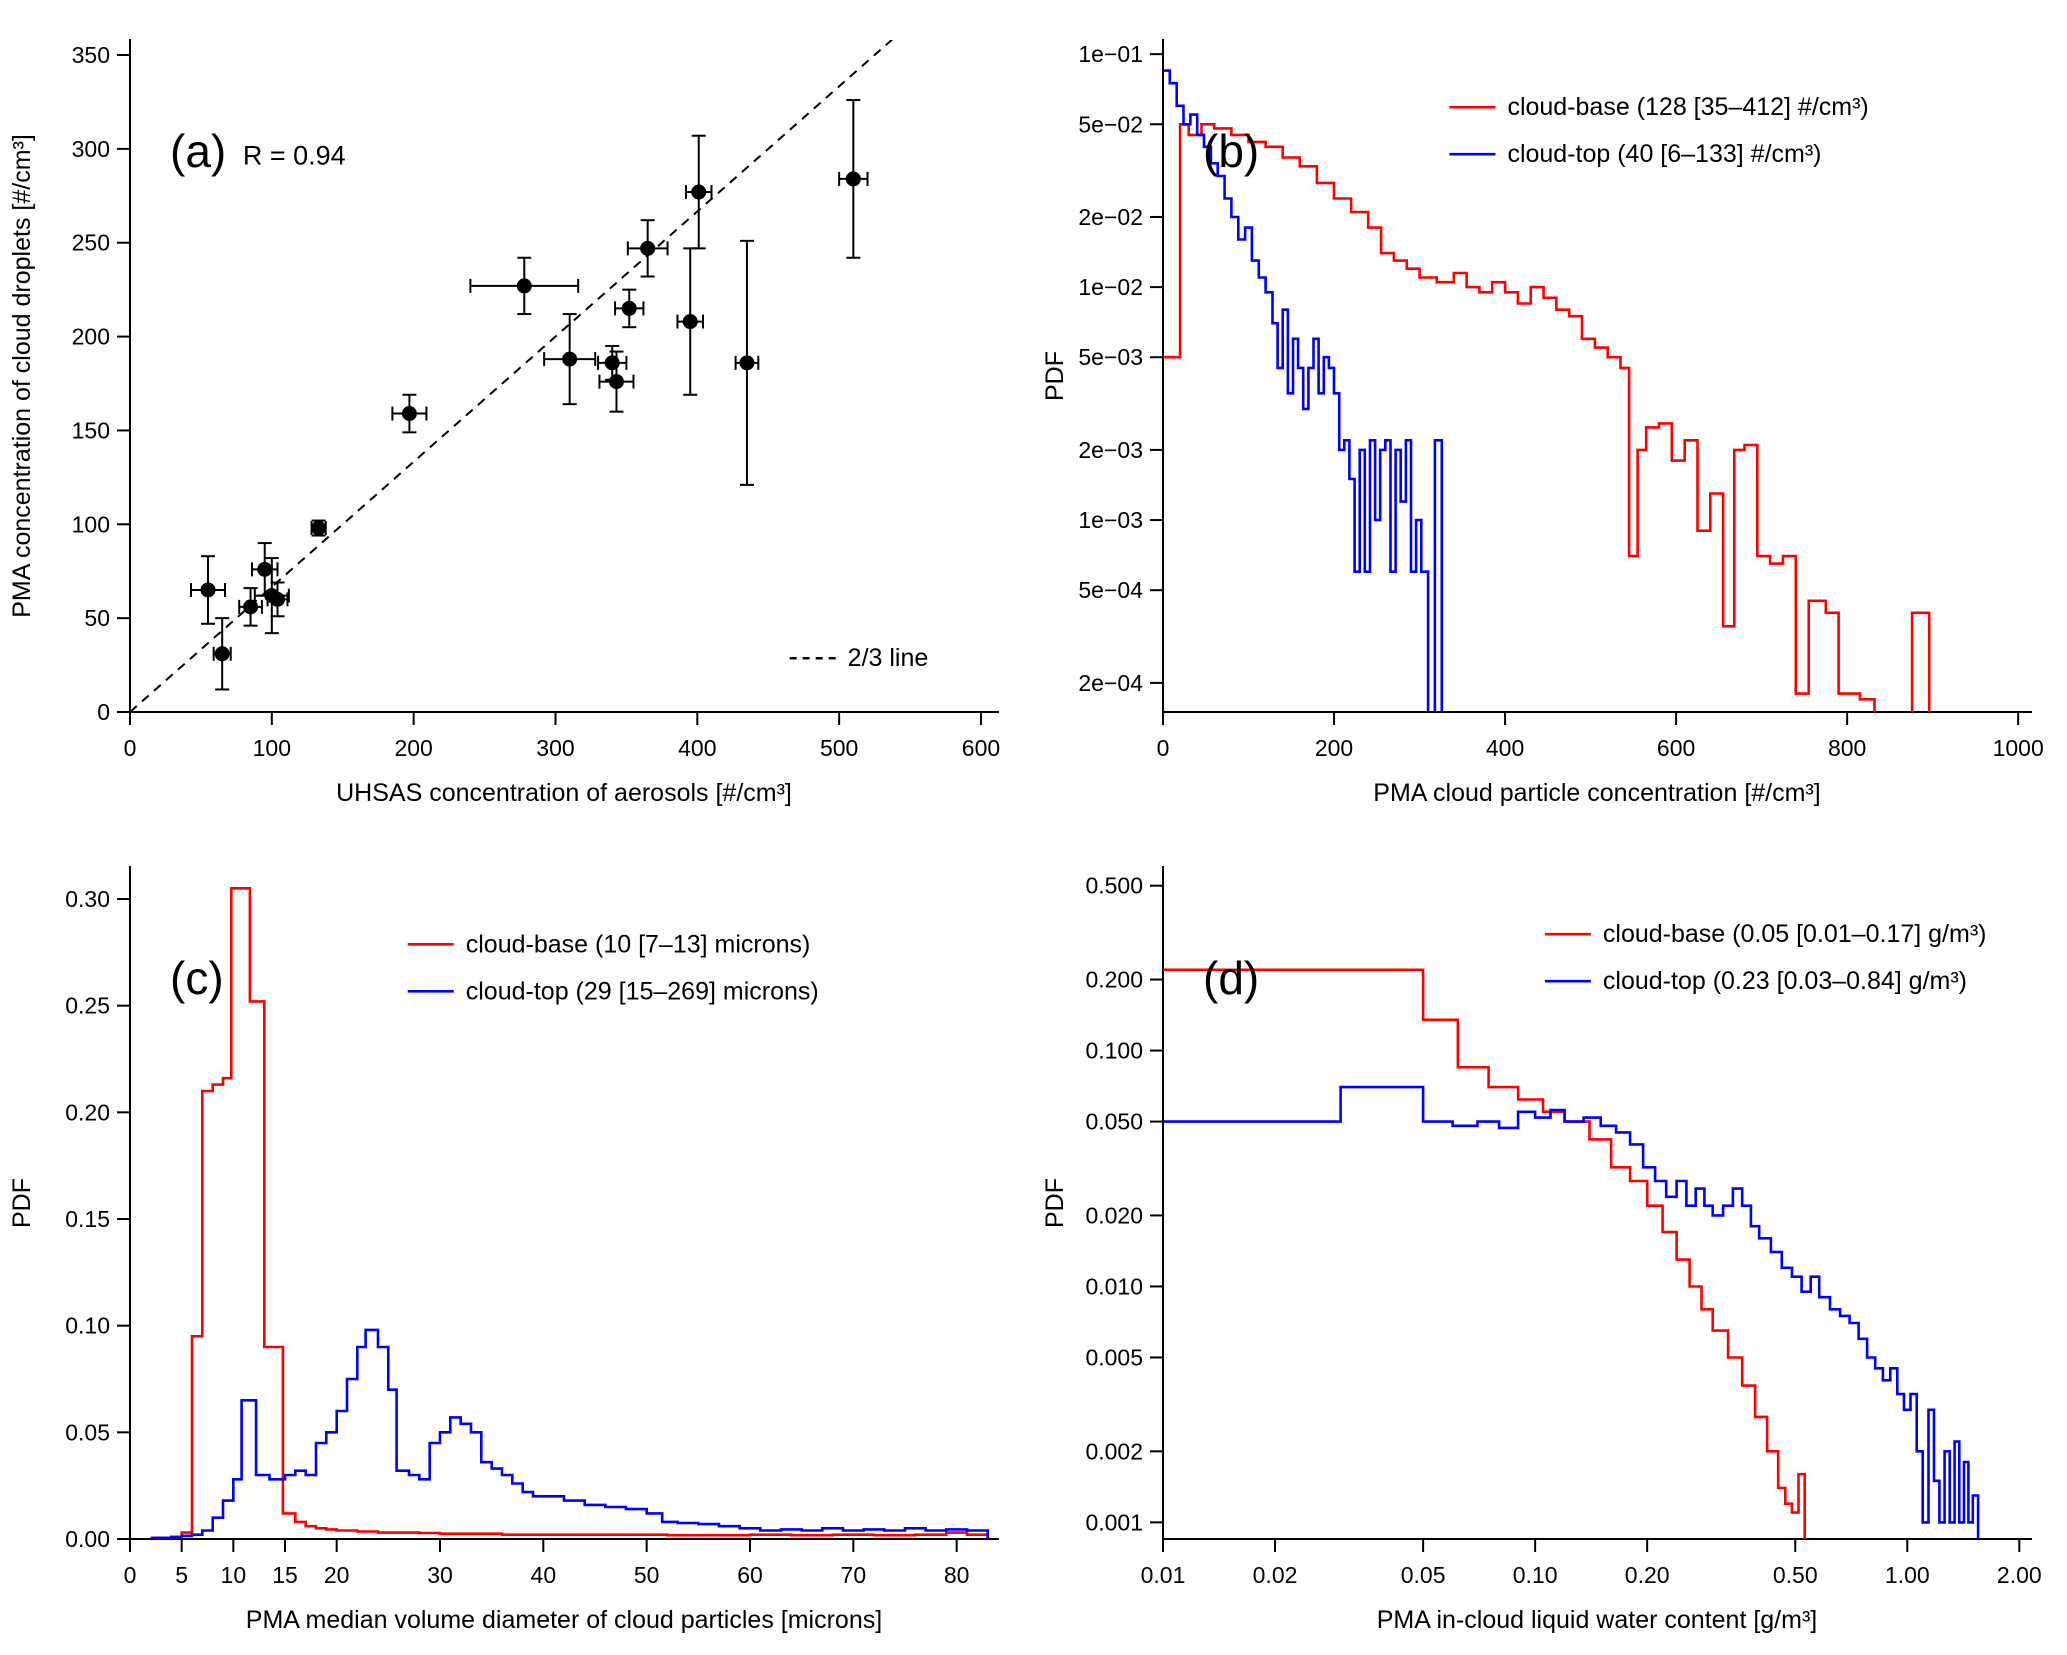 The image size is (2067, 1655). What do you see at coordinates (87, 899) in the screenshot?
I see `svg-text: 0.30` at bounding box center [87, 899].